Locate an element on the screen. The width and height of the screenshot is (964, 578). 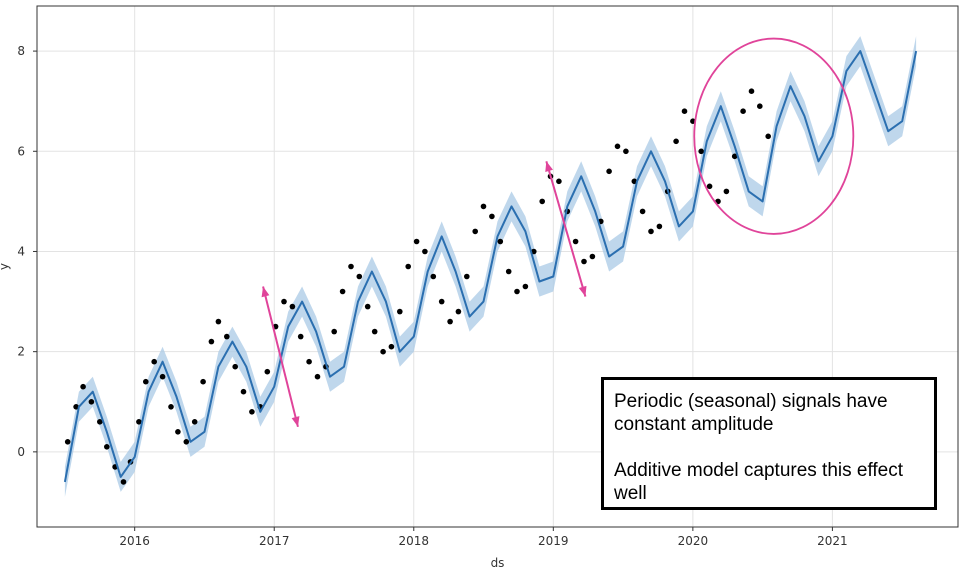
highlight-circle is located at coordinates (774, 136).